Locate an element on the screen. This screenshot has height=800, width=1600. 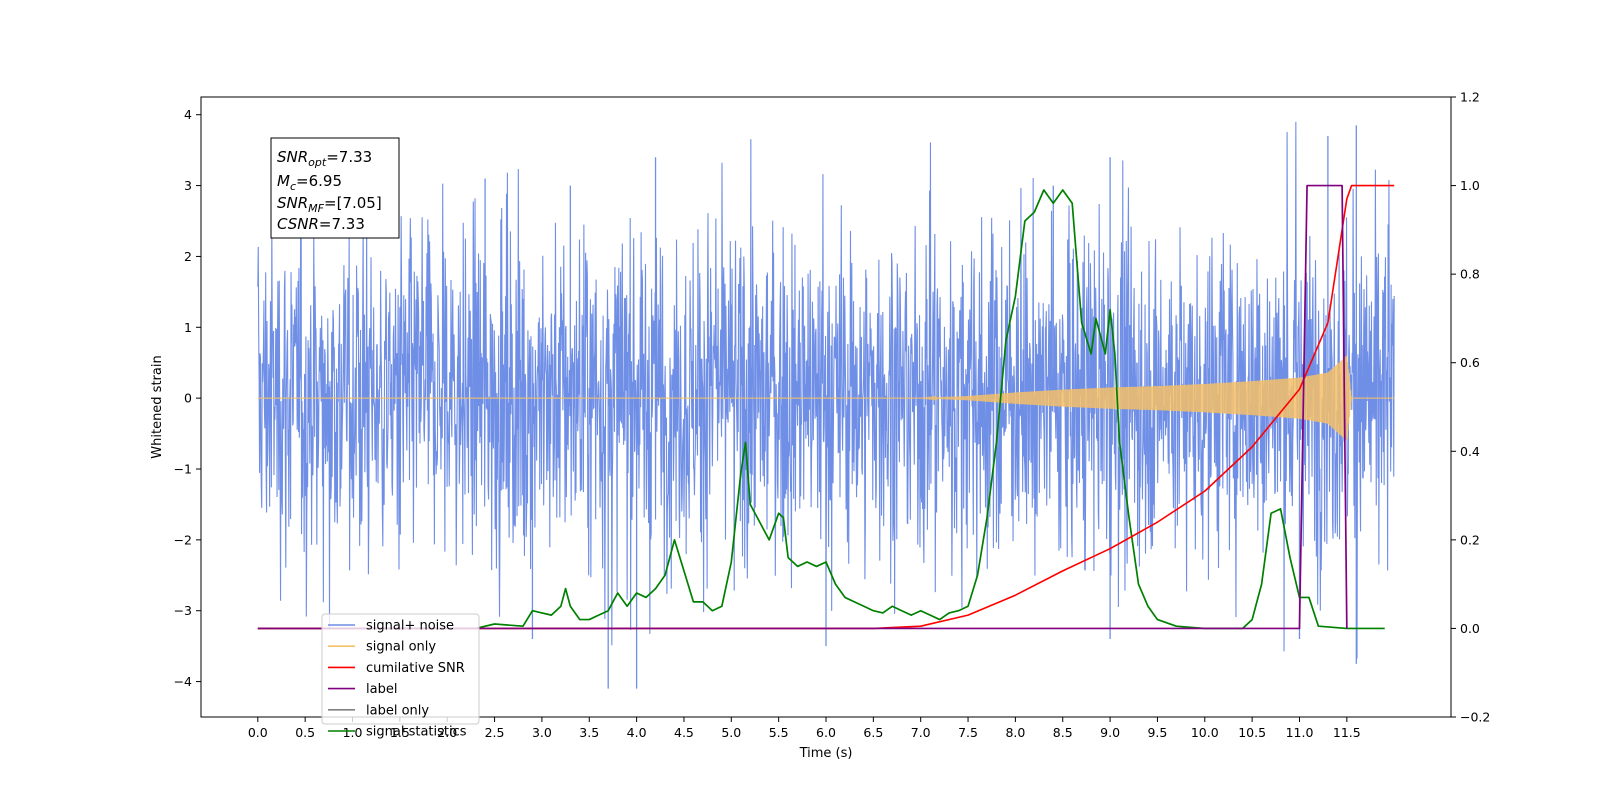
legend-label: signal only is located at coordinates (401, 647).